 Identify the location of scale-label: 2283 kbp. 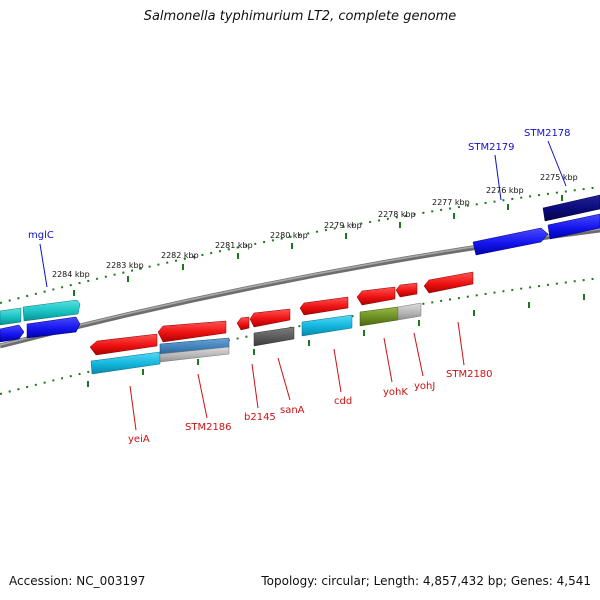
(125, 265).